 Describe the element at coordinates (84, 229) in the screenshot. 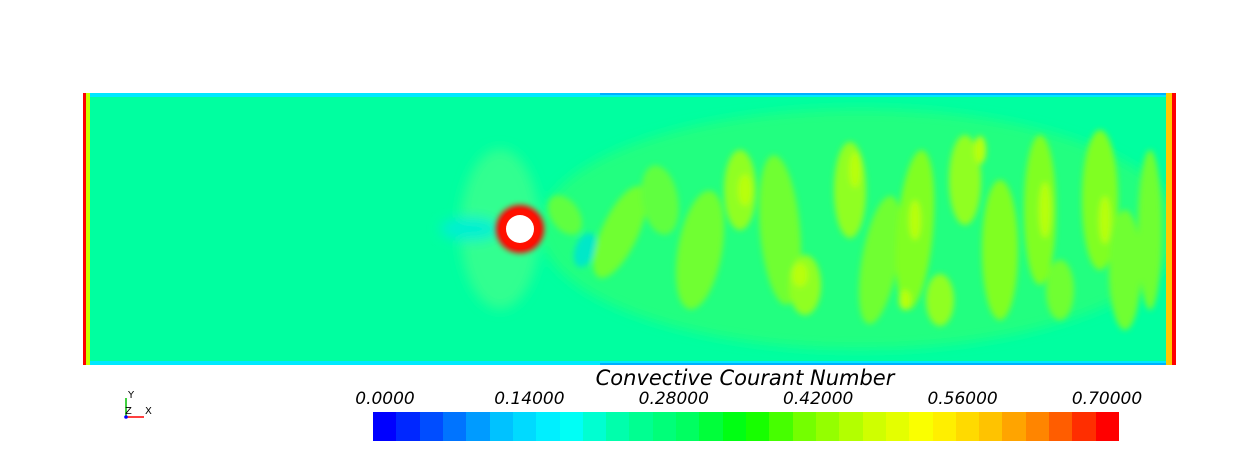

I see `inlet-boundary` at that location.